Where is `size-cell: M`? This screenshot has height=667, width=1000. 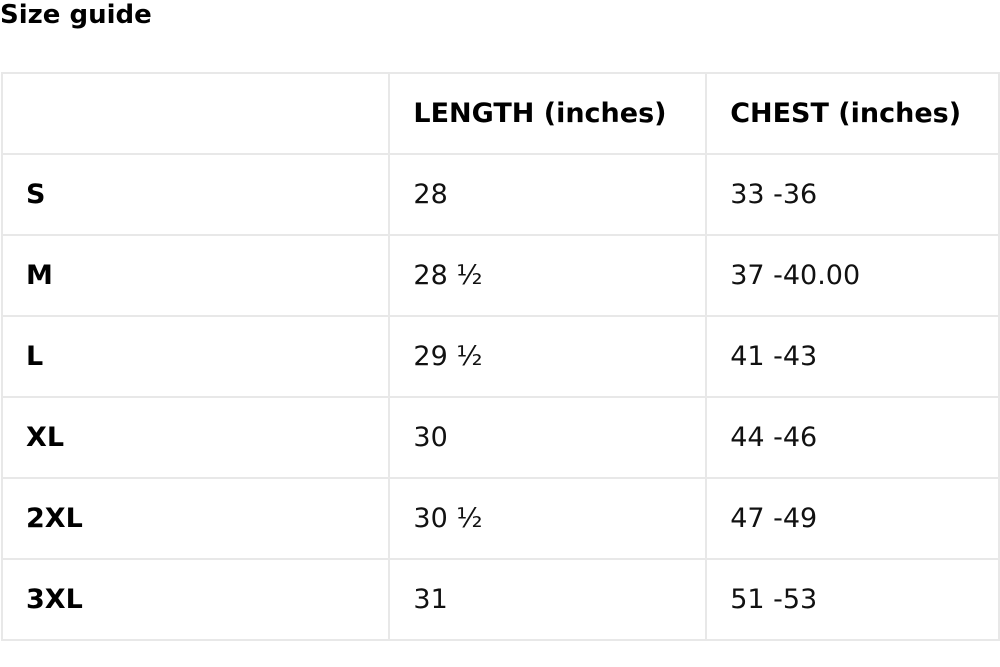
size-cell: M is located at coordinates (195, 275).